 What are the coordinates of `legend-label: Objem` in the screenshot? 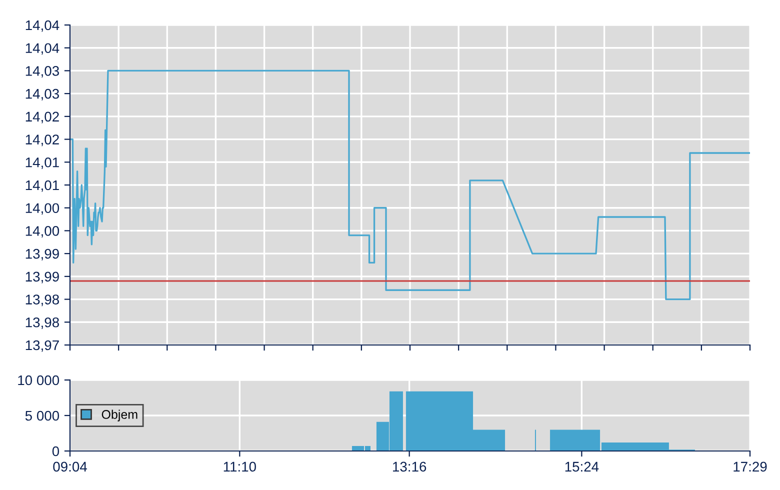 It's located at (120, 416).